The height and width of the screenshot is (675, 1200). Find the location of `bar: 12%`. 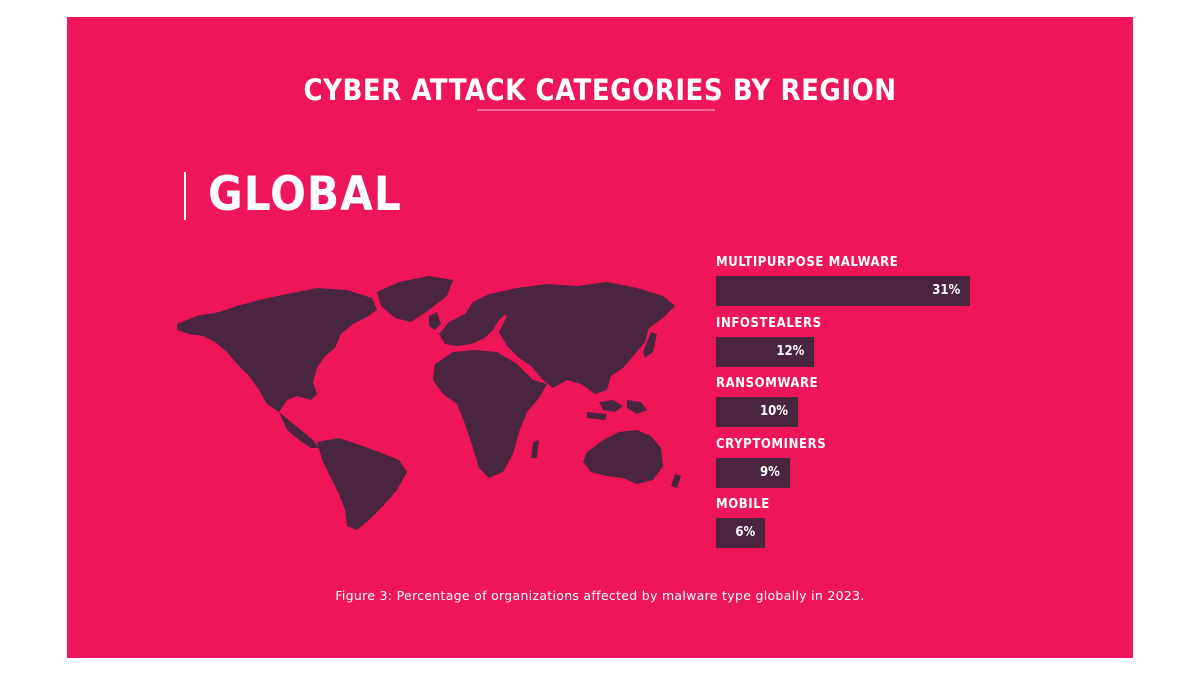

bar: 12% is located at coordinates (765, 351).